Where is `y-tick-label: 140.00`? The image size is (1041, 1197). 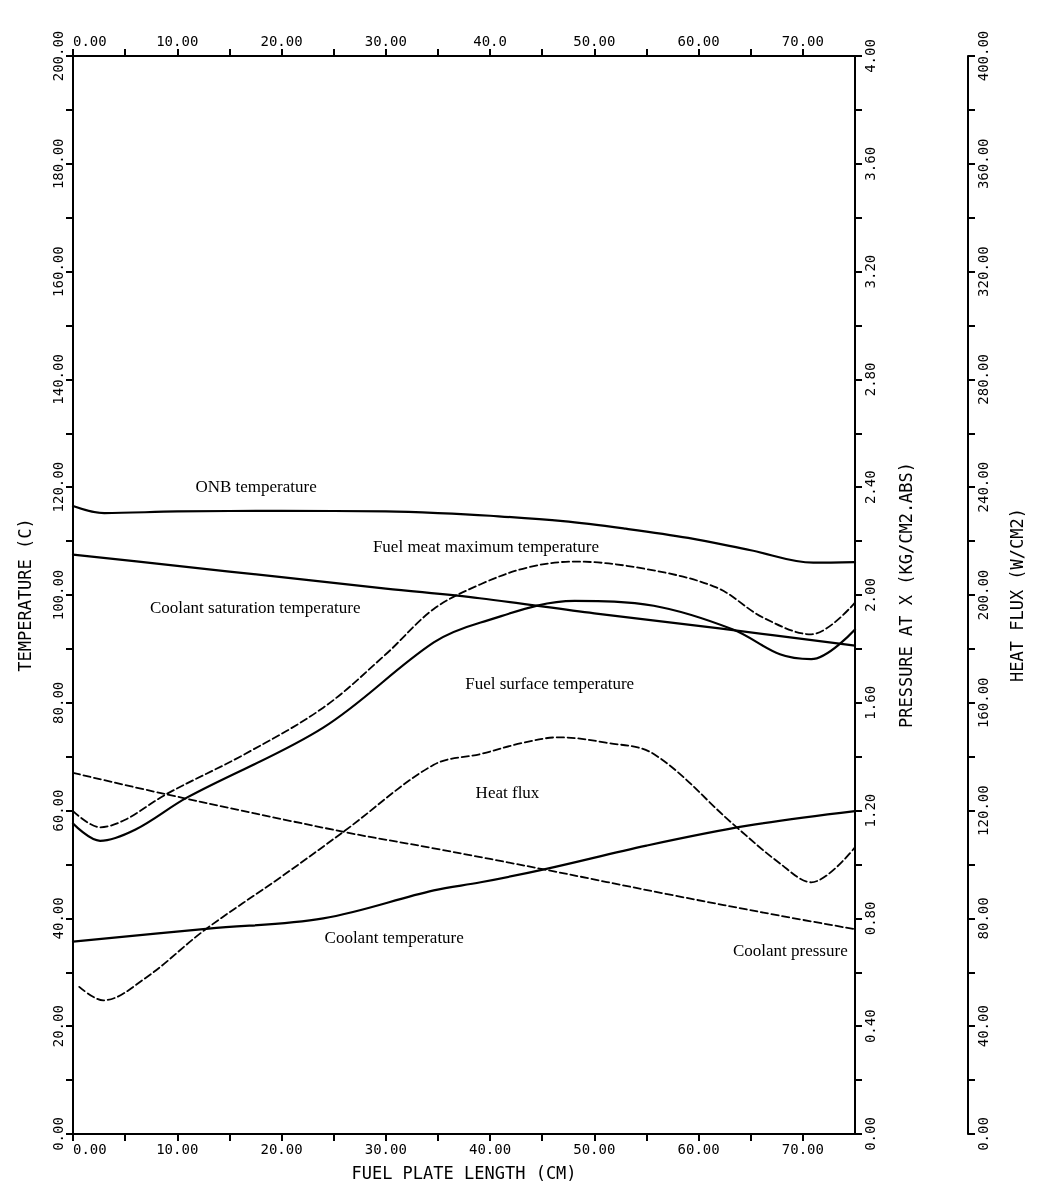 y-tick-label: 140.00 is located at coordinates (58, 379).